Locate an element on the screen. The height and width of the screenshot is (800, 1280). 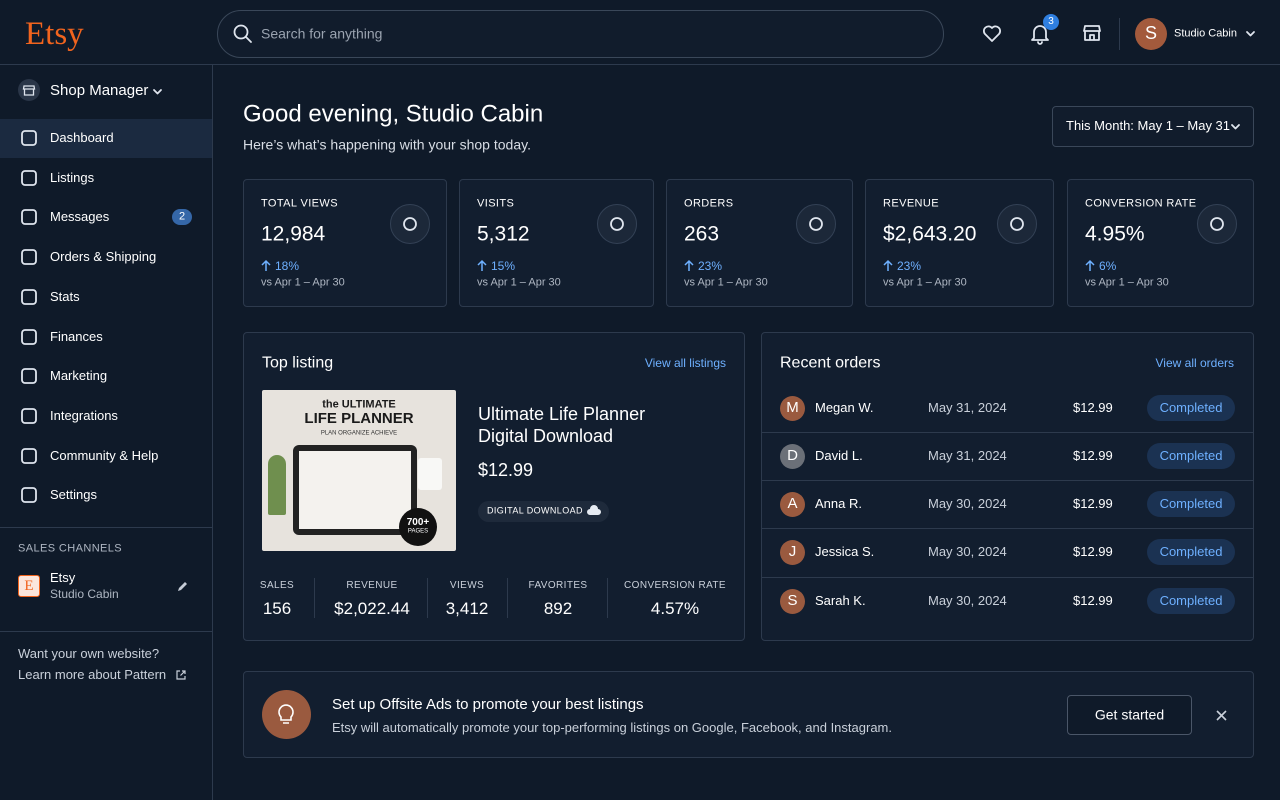
metric-label: SALES is located at coordinates (277, 585).